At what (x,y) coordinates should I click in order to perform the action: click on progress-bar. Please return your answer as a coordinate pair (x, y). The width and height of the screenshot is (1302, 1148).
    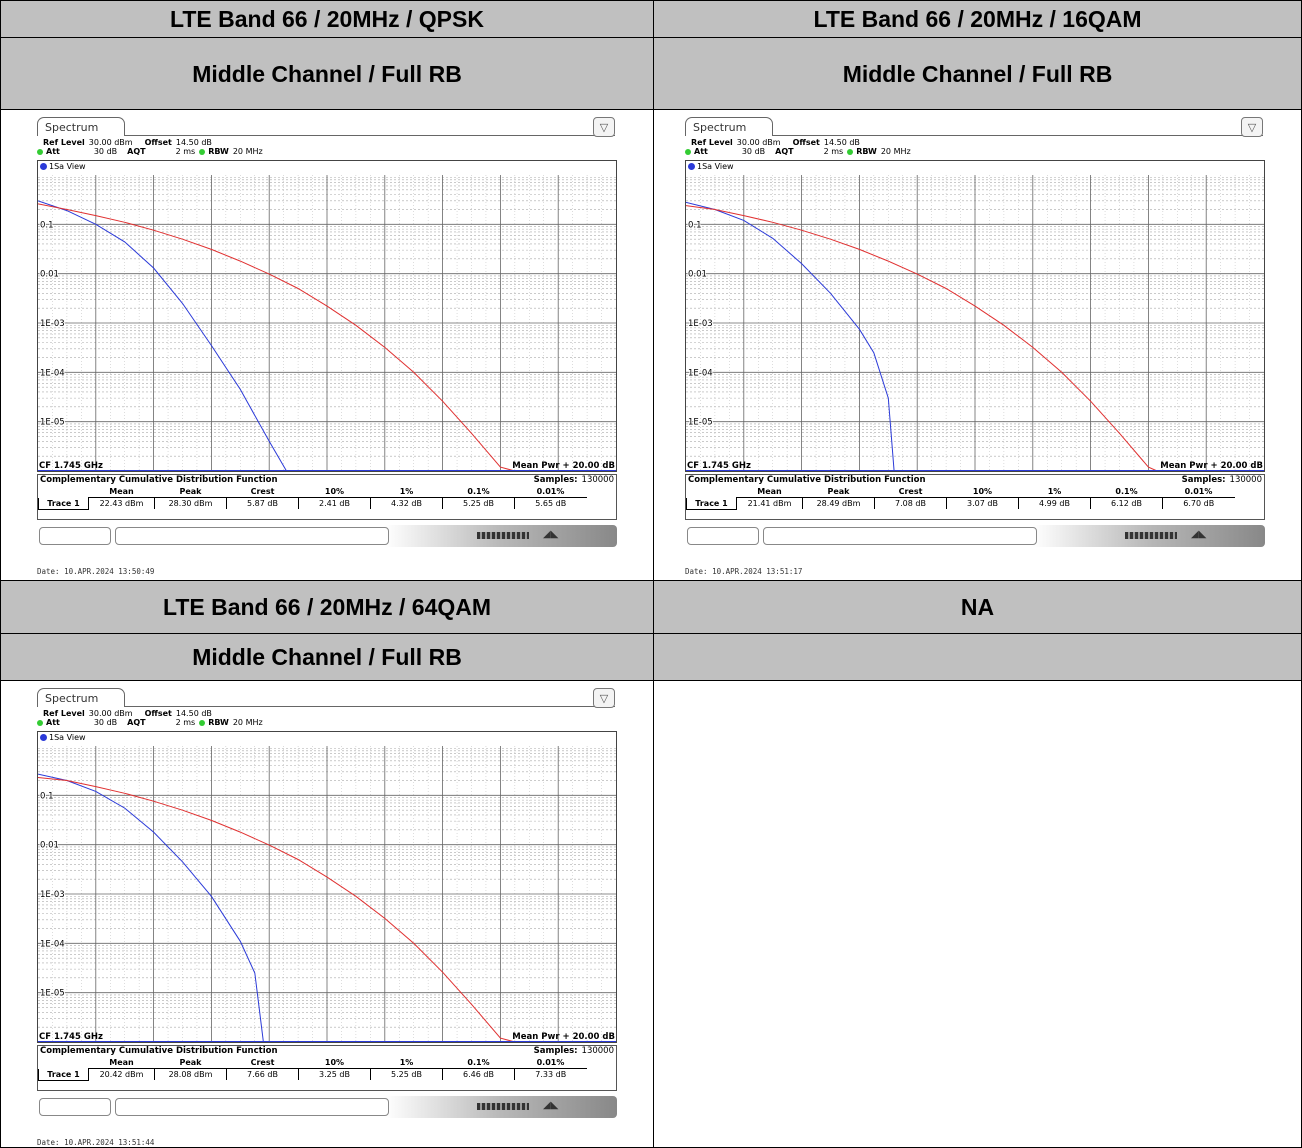
    Looking at the image, I should click on (503, 535).